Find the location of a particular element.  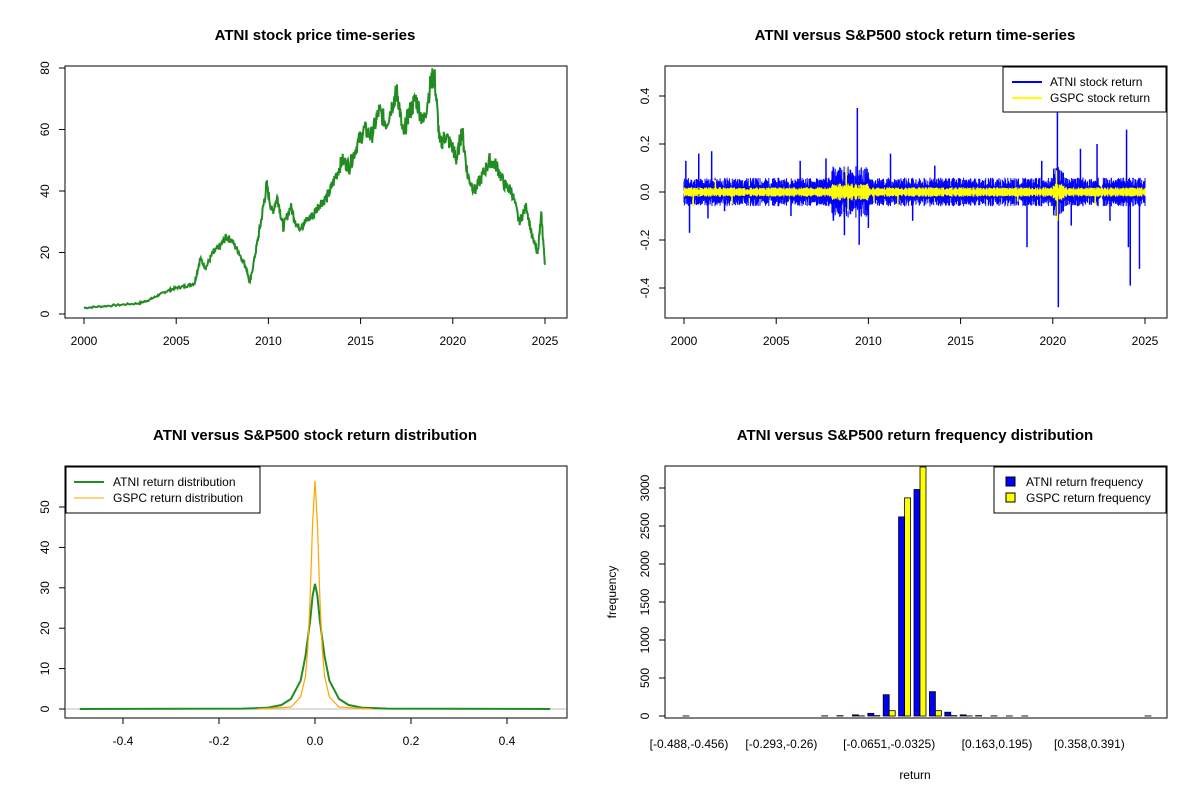

panel4-xtick-label: [-0.0651,-0.0325) is located at coordinates (889, 744).